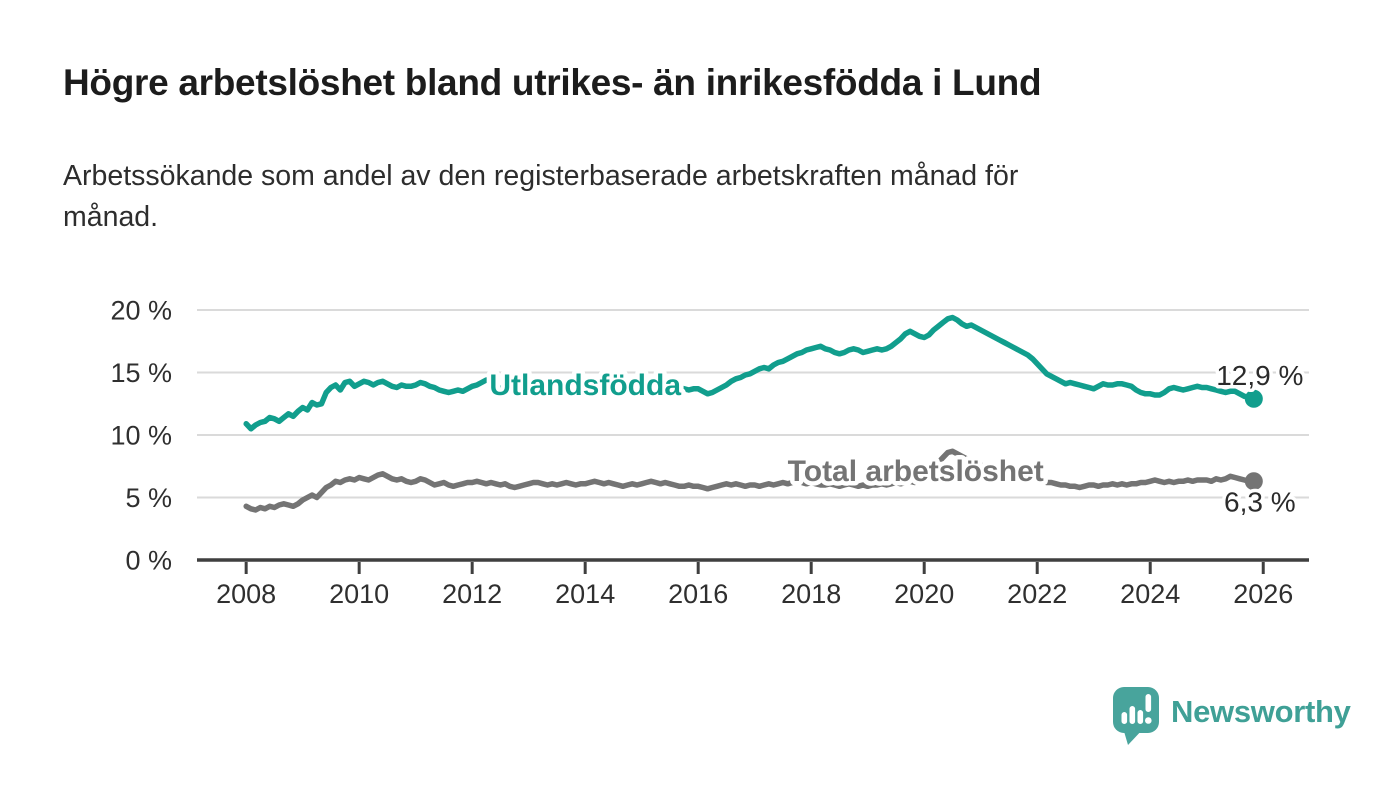 This screenshot has width=1400, height=794. What do you see at coordinates (916, 471) in the screenshot?
I see `series-name-label: Total arbetslöshet` at bounding box center [916, 471].